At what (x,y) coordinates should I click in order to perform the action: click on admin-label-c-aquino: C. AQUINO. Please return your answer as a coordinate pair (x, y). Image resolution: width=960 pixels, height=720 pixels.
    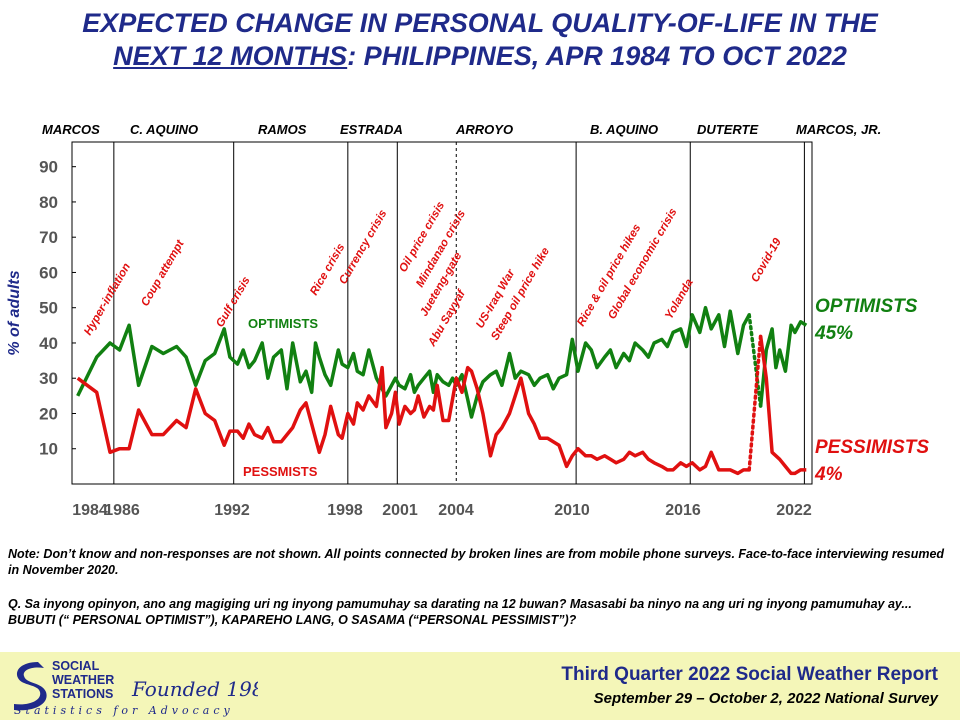
    Looking at the image, I should click on (164, 129).